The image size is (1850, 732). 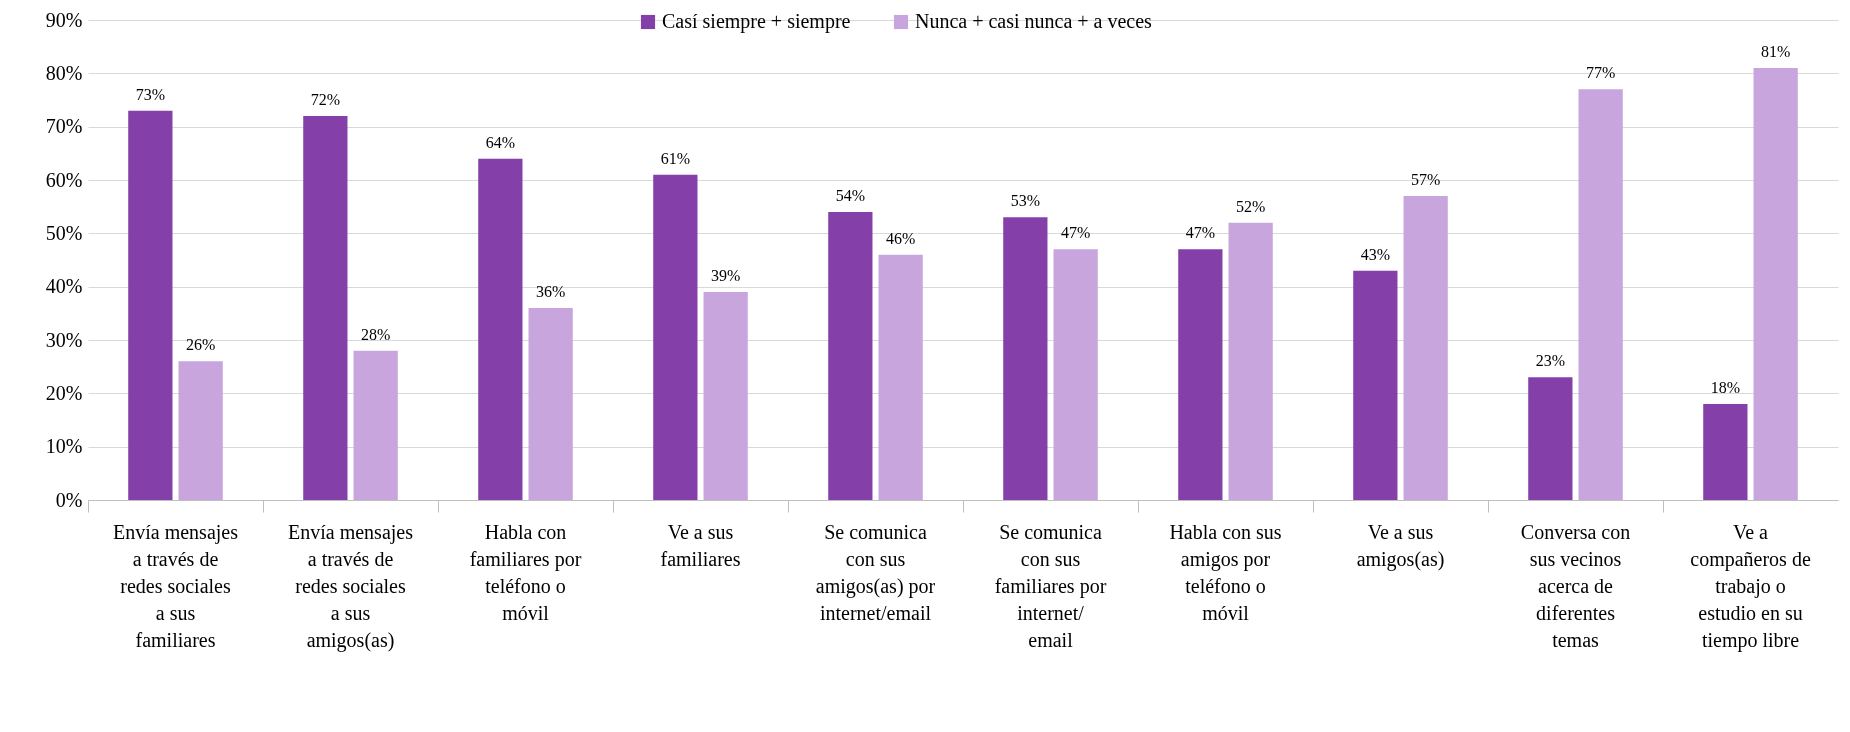 What do you see at coordinates (375, 334) in the screenshot?
I see `data-label: 28%` at bounding box center [375, 334].